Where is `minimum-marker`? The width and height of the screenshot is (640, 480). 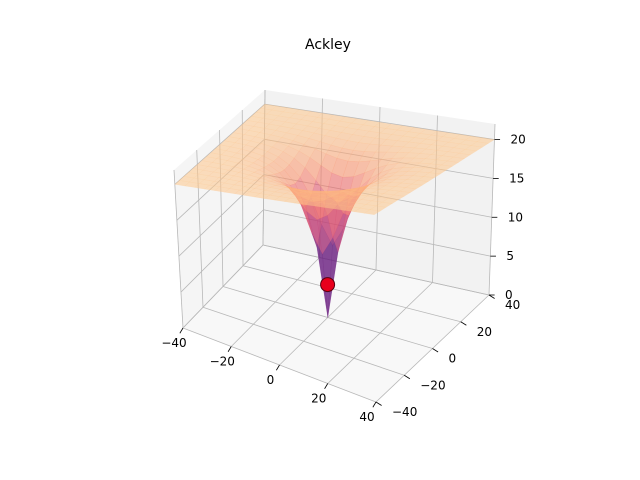
minimum-marker is located at coordinates (328, 285).